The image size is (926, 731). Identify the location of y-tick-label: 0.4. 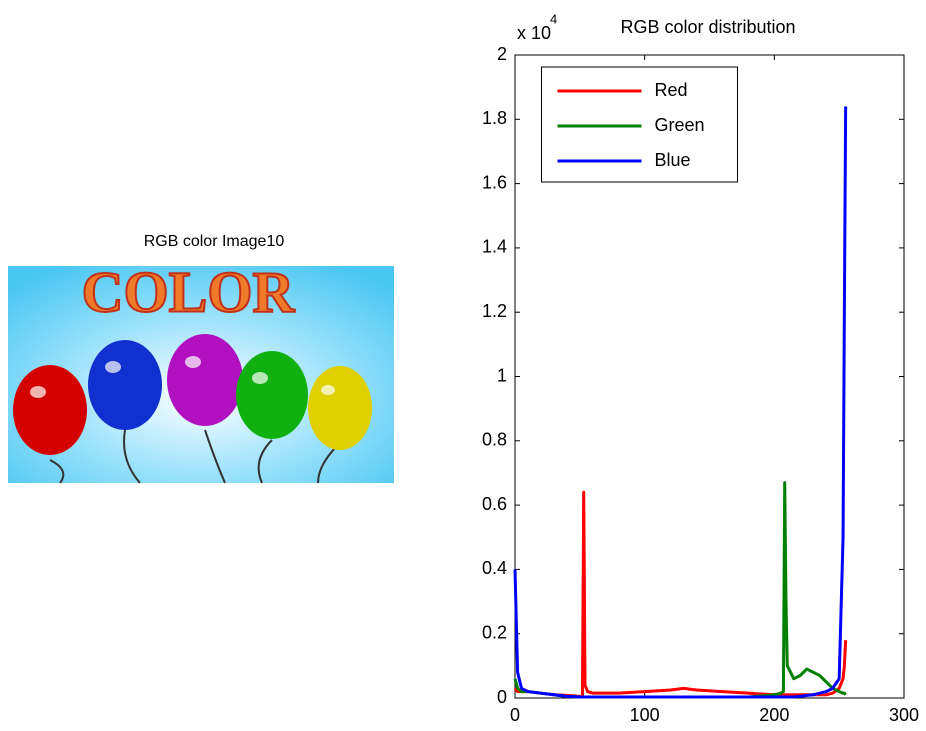
(494, 568).